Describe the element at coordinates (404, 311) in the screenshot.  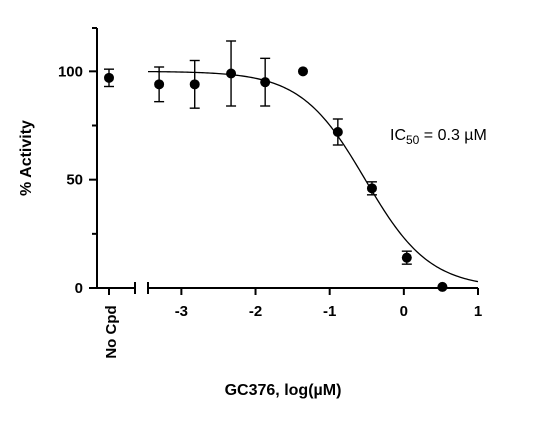
I see `x-tick-label: 0` at that location.